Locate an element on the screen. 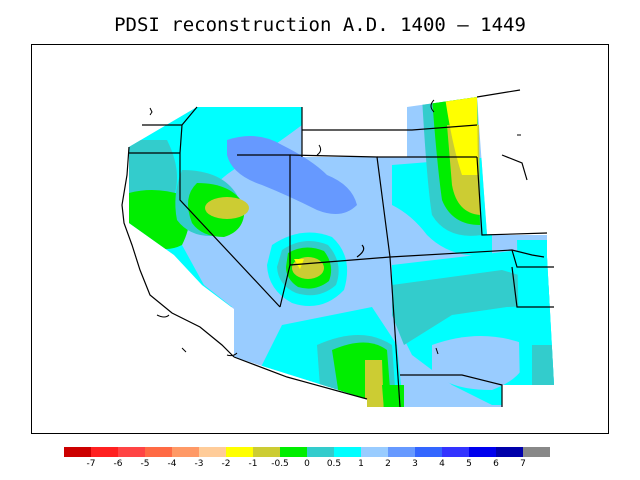  border-ut-co is located at coordinates (340, 261).